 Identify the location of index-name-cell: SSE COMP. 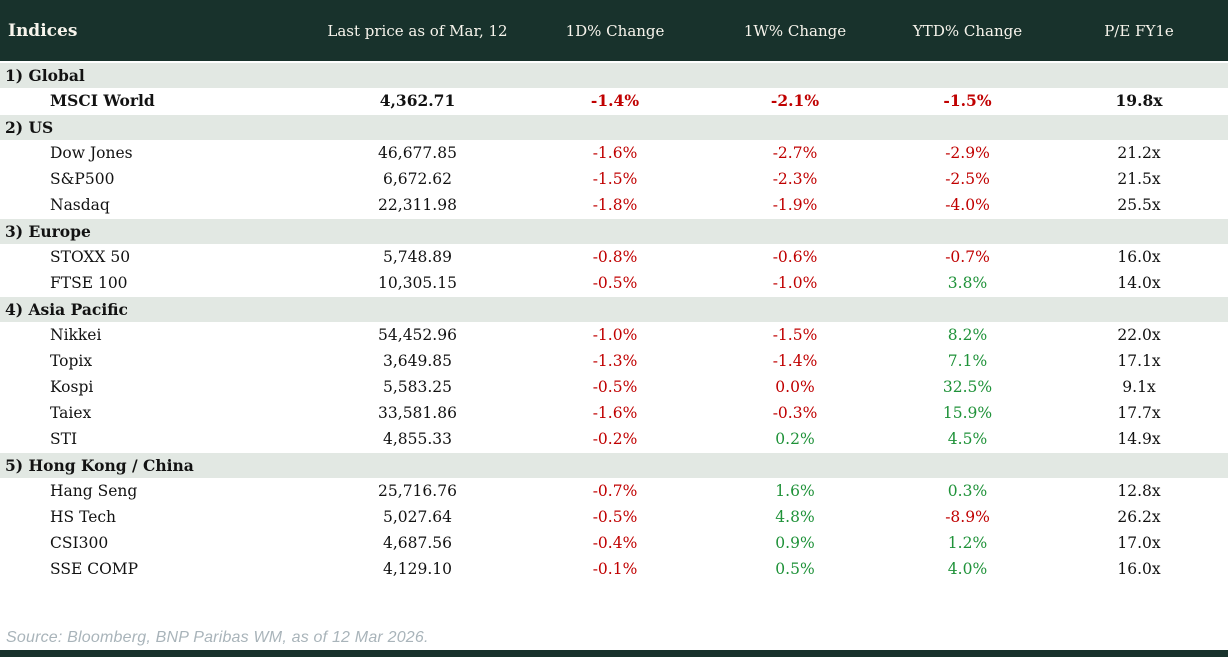
(94, 569).